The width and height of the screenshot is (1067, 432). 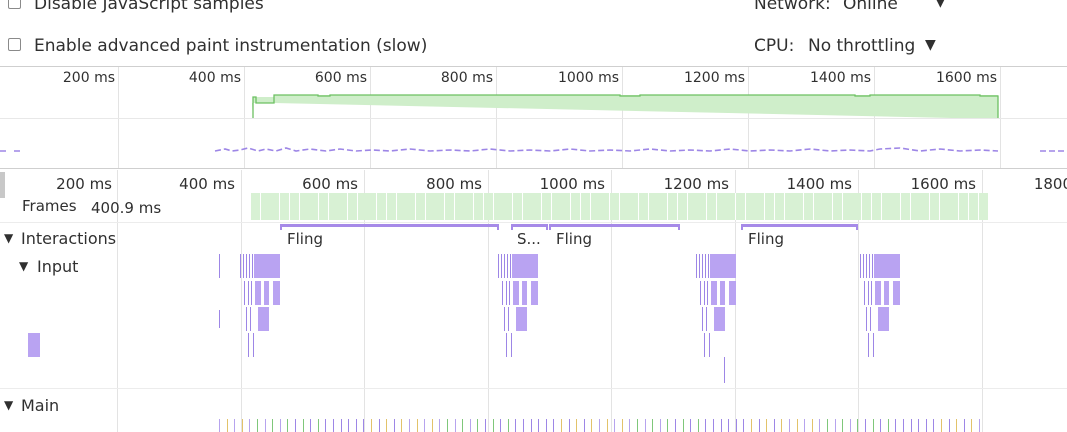 What do you see at coordinates (940, 5) in the screenshot?
I see `network-dropdown-icon: ▼` at bounding box center [940, 5].